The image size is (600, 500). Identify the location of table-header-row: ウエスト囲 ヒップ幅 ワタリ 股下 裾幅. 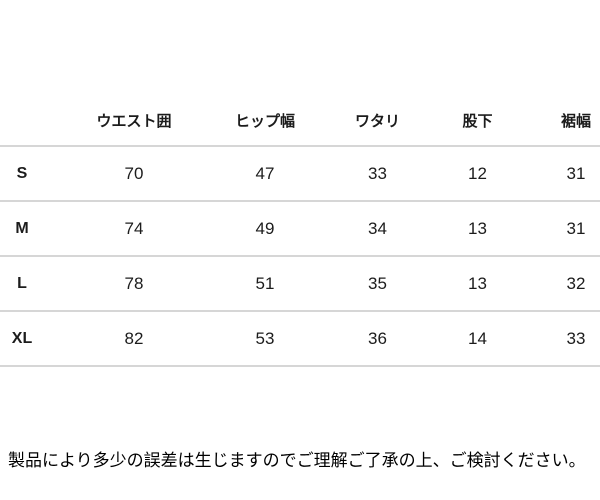
(300, 121).